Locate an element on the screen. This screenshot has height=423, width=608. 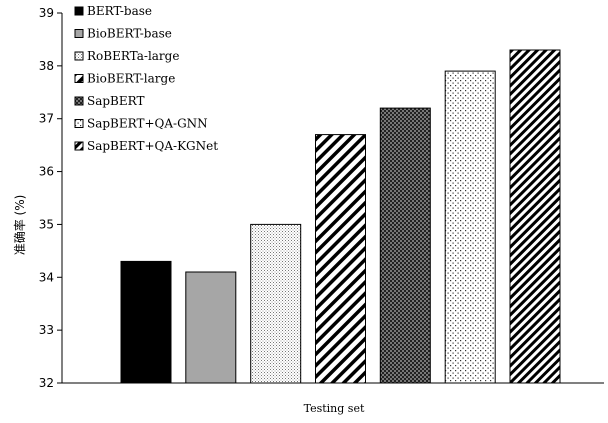
x-axis-title: Testing set is located at coordinates (334, 408).